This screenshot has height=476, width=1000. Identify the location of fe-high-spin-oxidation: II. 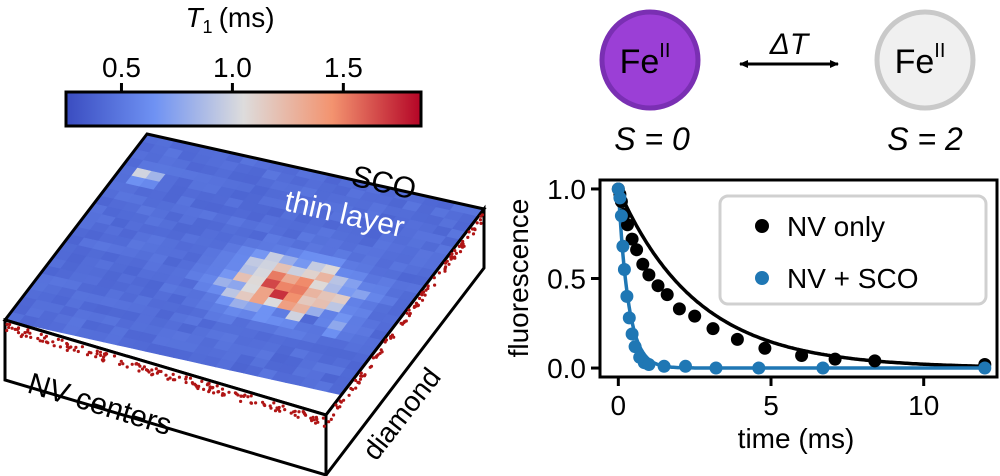
(939, 51).